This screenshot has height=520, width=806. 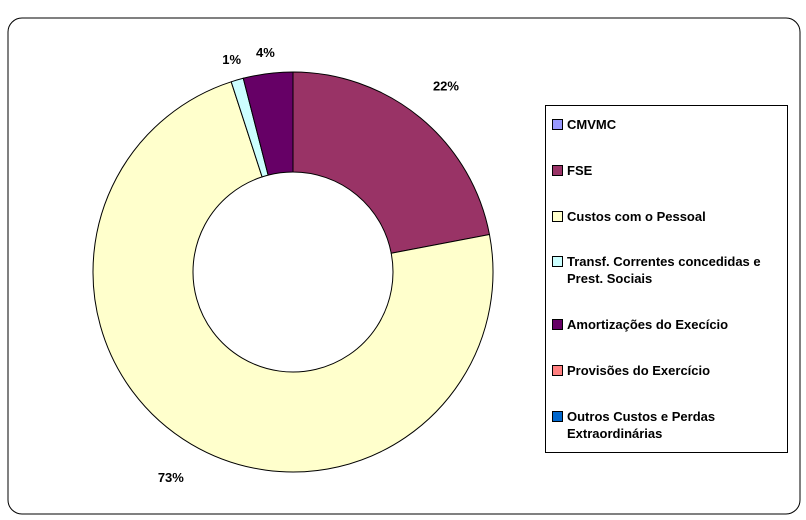 I want to click on legend-label: Provisões do Exercício, so click(x=639, y=371).